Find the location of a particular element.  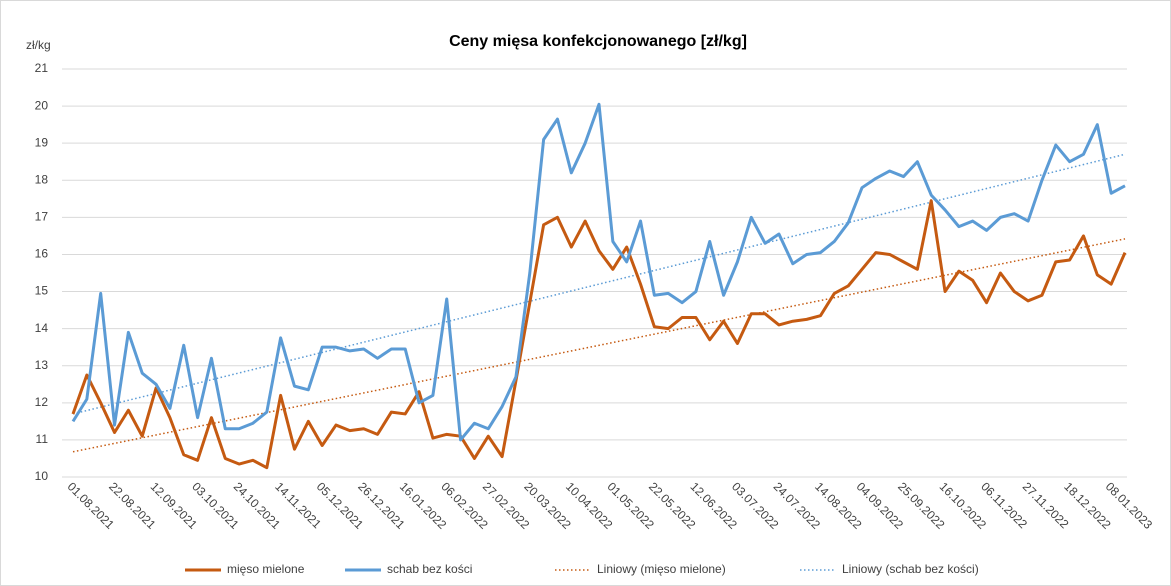

legend-label: schab bez kości is located at coordinates (429, 569).